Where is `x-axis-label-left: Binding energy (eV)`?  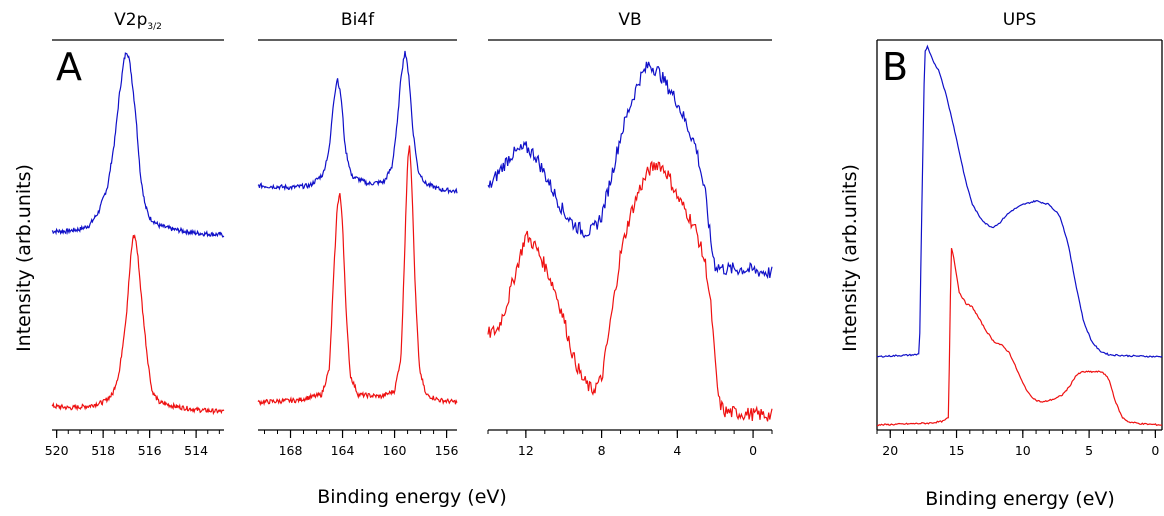
x-axis-label-left: Binding energy (eV) is located at coordinates (412, 497).